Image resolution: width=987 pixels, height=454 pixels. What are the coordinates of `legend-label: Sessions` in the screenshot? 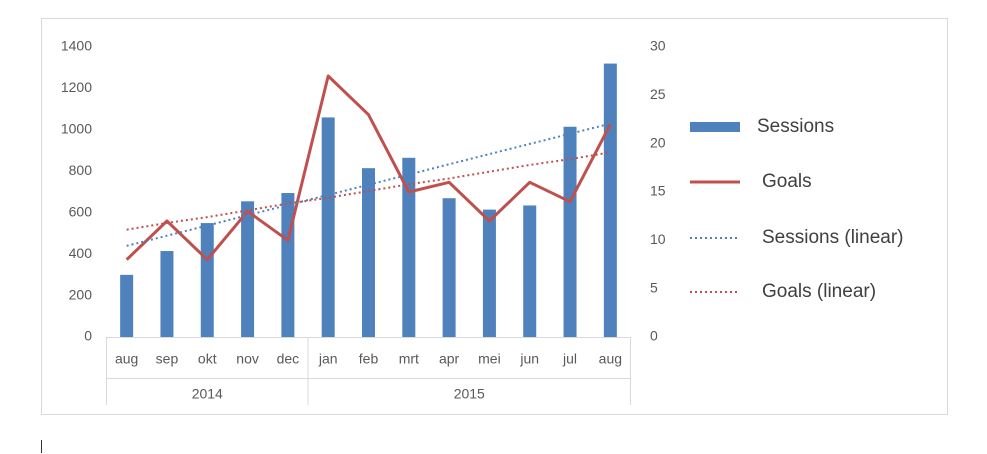 It's located at (795, 126).